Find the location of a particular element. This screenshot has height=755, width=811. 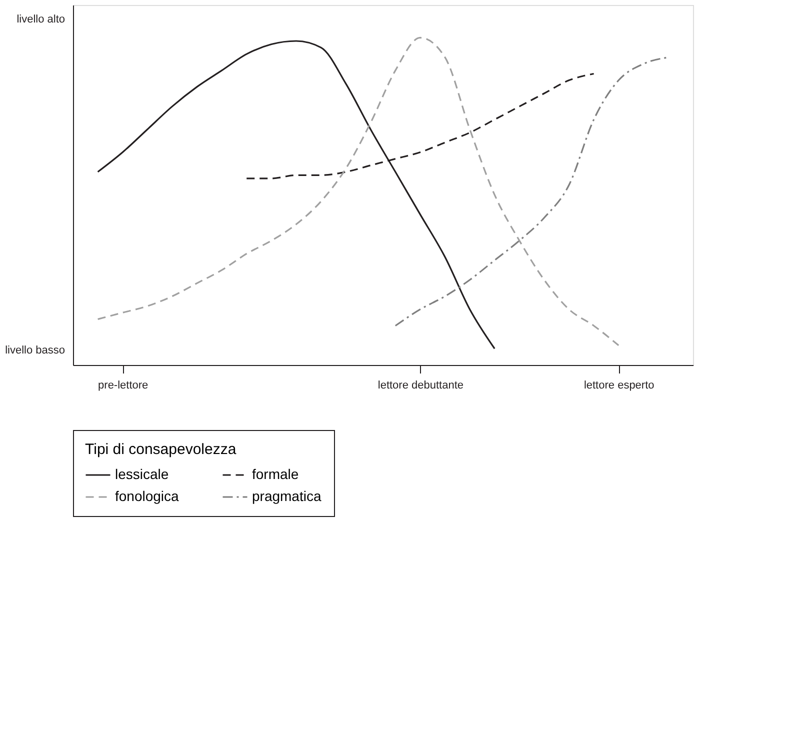

legend-label: formale is located at coordinates (275, 474).